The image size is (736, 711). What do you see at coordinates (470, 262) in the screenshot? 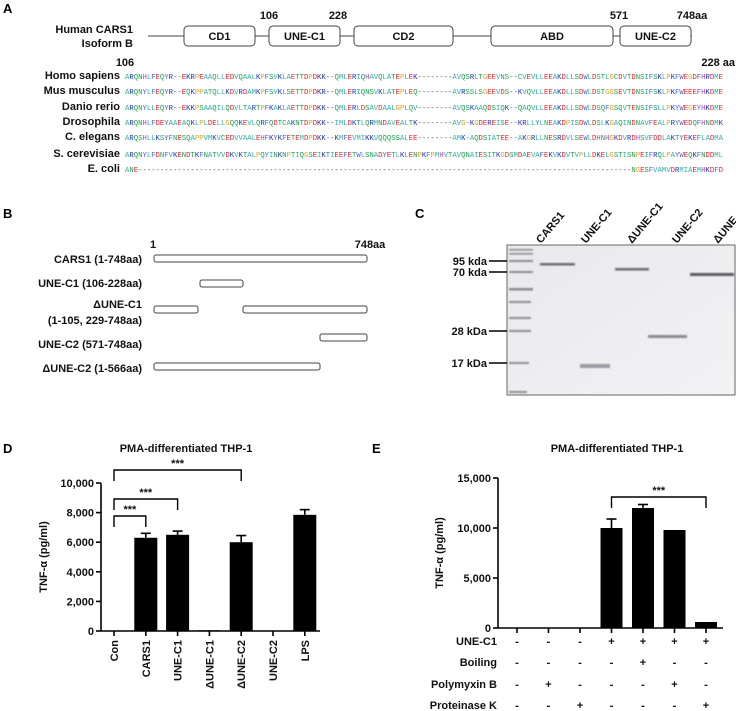
I see `marker-label-95: 95 kda` at bounding box center [470, 262].